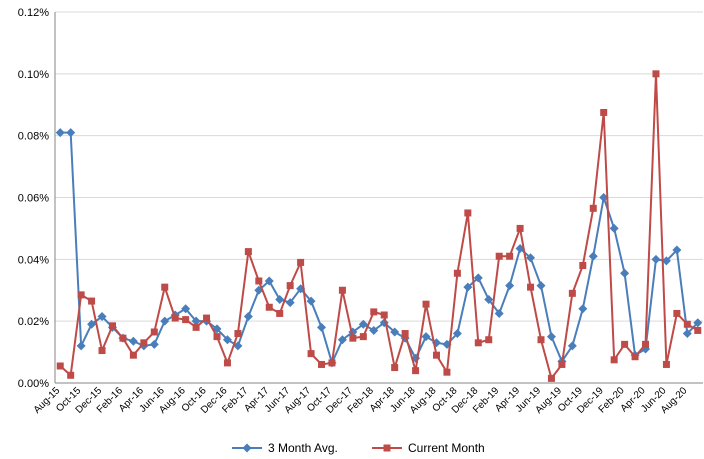 This screenshot has height=459, width=704. I want to click on y-tick-label: 0.10%, so click(33, 75).